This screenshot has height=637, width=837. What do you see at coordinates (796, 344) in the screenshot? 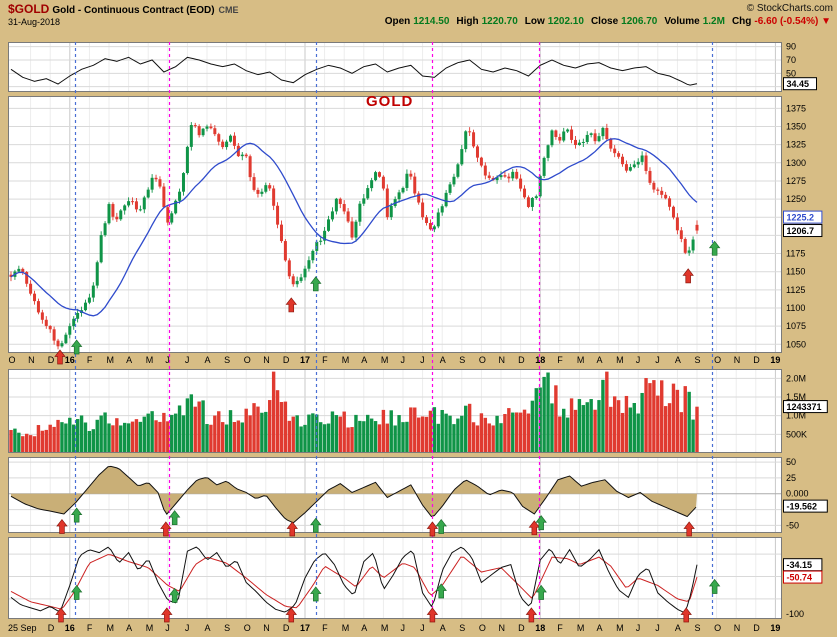
I see `svg-text: 1050` at bounding box center [796, 344].